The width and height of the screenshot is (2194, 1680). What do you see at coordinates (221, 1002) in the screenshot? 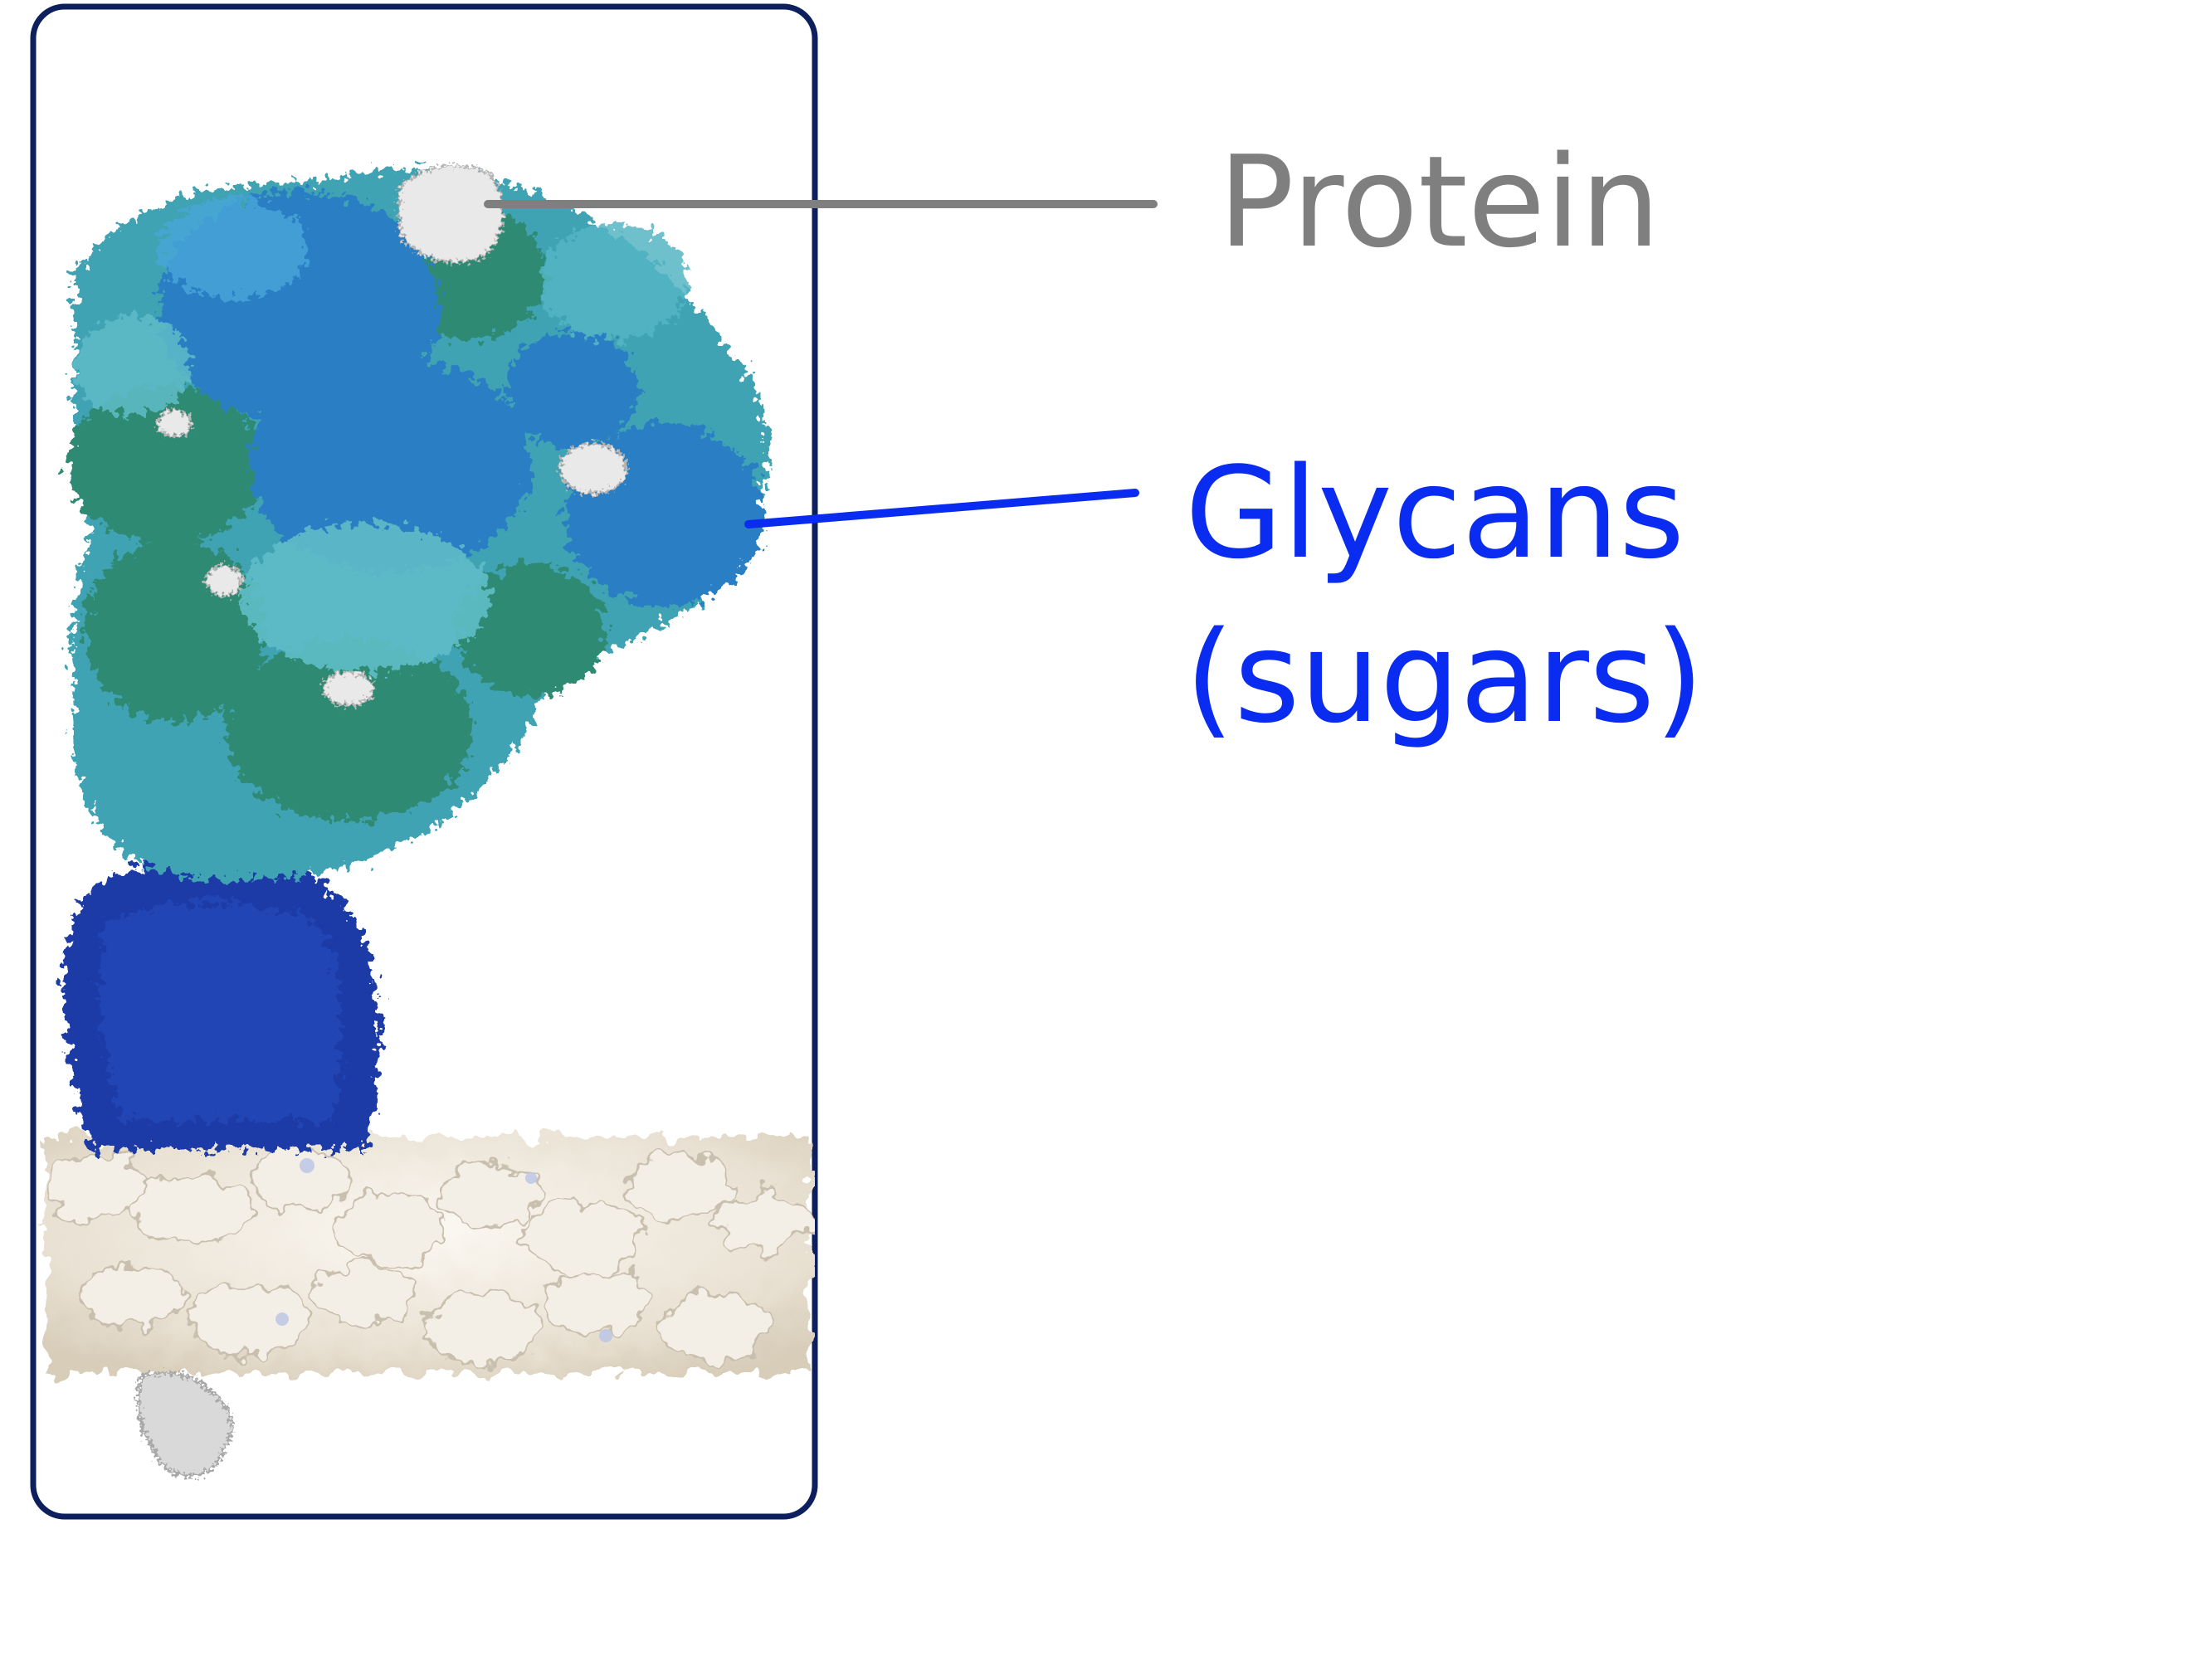
I see `glycan-stalk` at bounding box center [221, 1002].